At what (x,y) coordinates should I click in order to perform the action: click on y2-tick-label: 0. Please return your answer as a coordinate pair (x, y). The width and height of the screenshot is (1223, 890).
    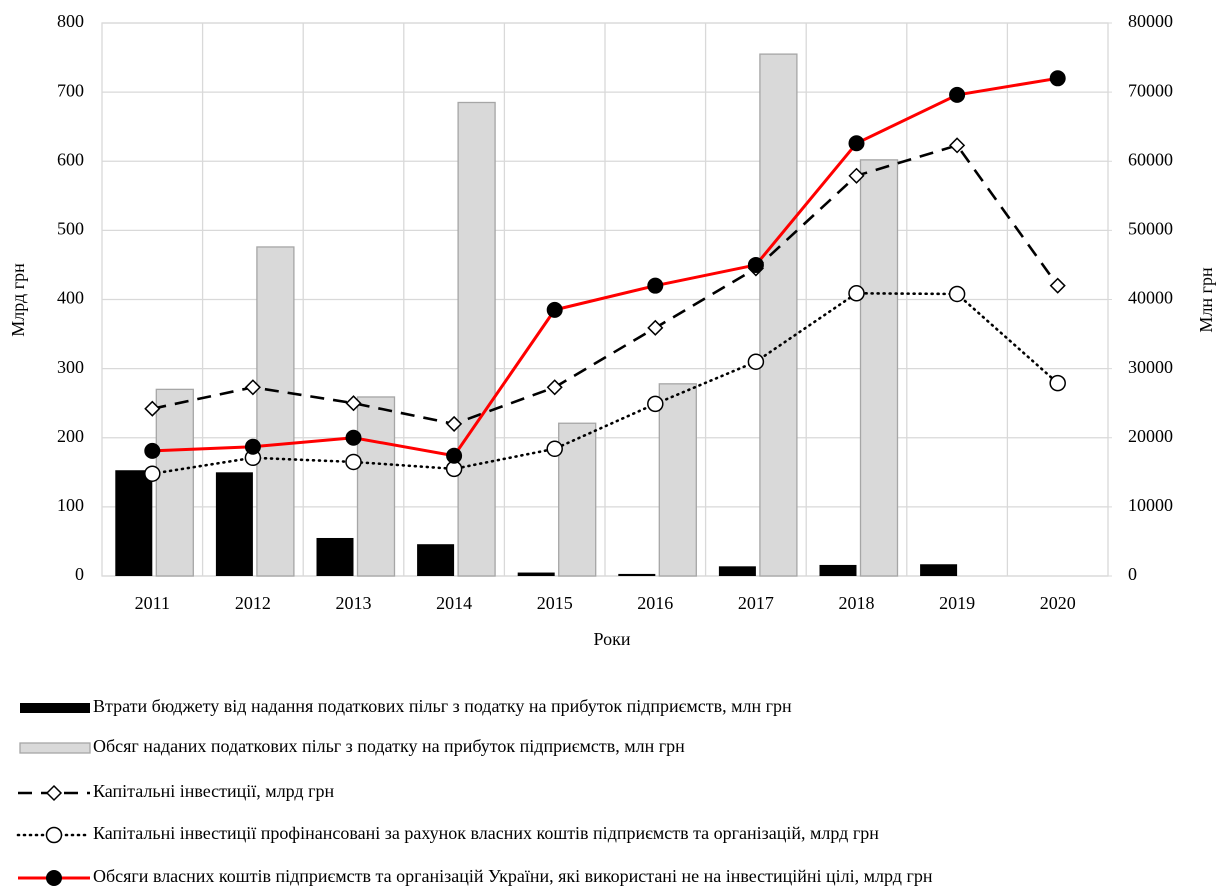
    Looking at the image, I should click on (1132, 574).